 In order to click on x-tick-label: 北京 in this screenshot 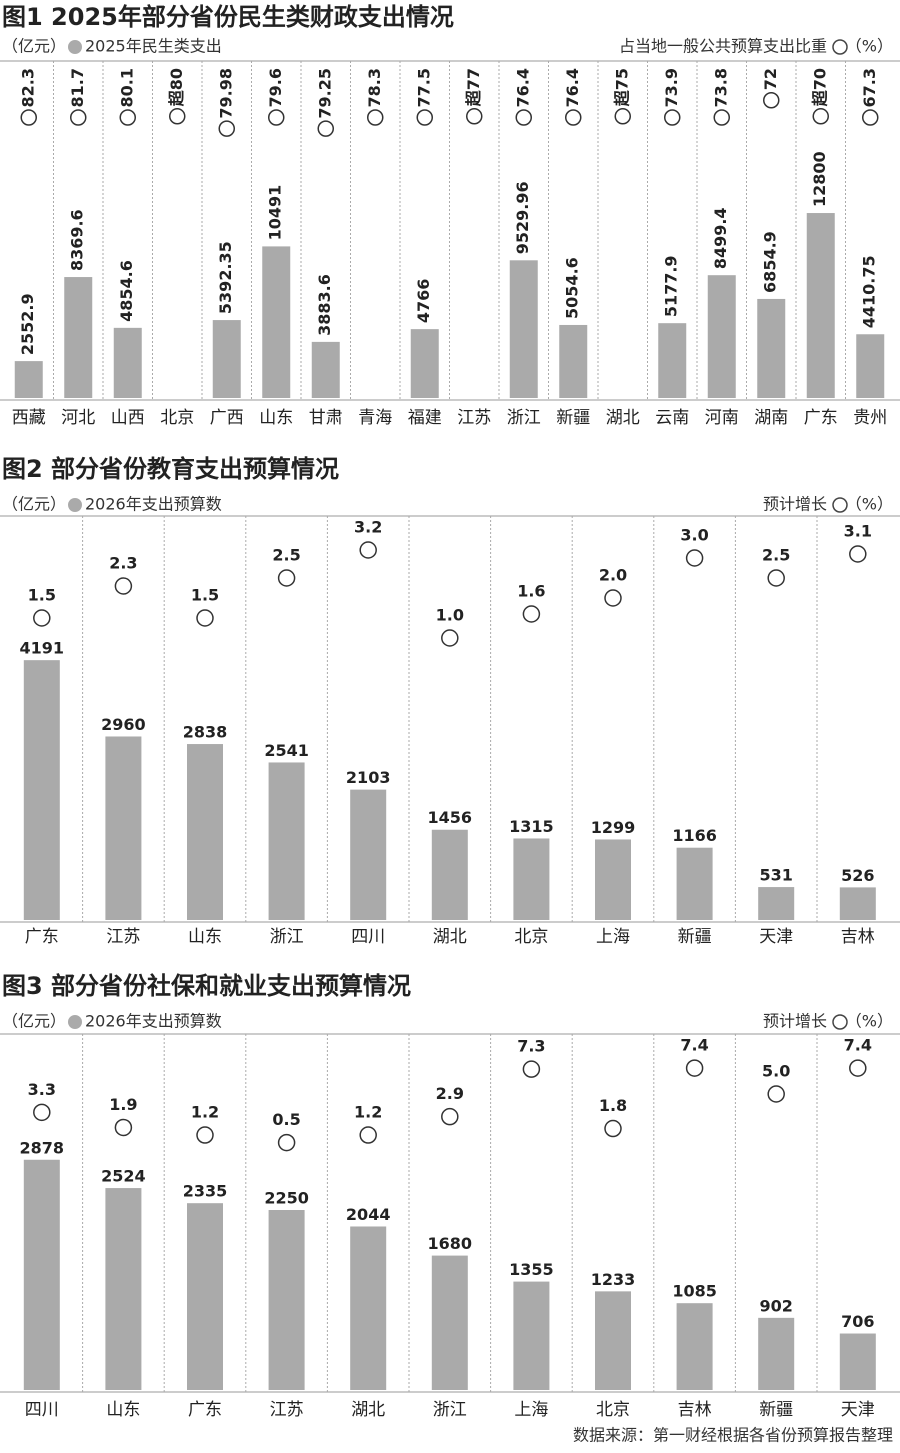, I will do `click(613, 1410)`.